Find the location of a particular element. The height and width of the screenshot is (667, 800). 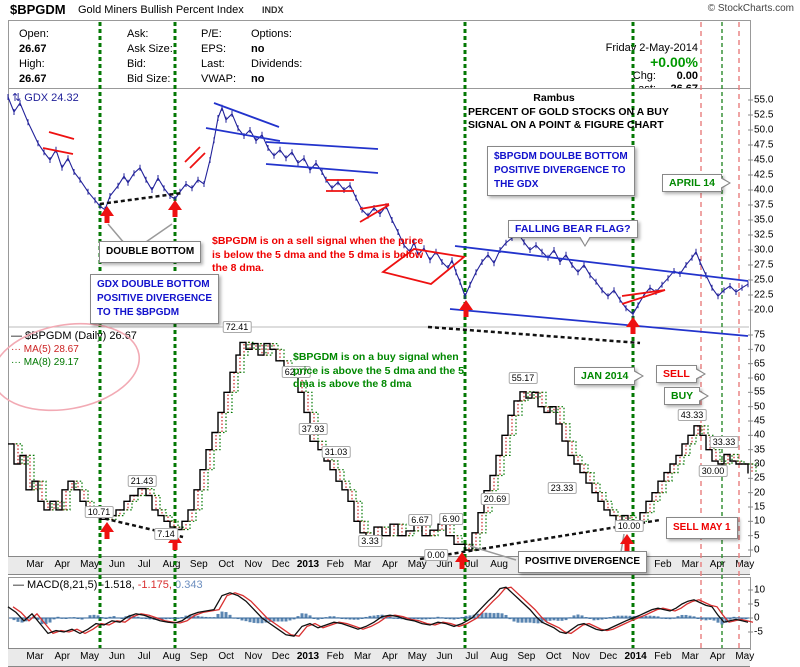

copyright: © StockCharts.com is located at coordinates (750, 8).